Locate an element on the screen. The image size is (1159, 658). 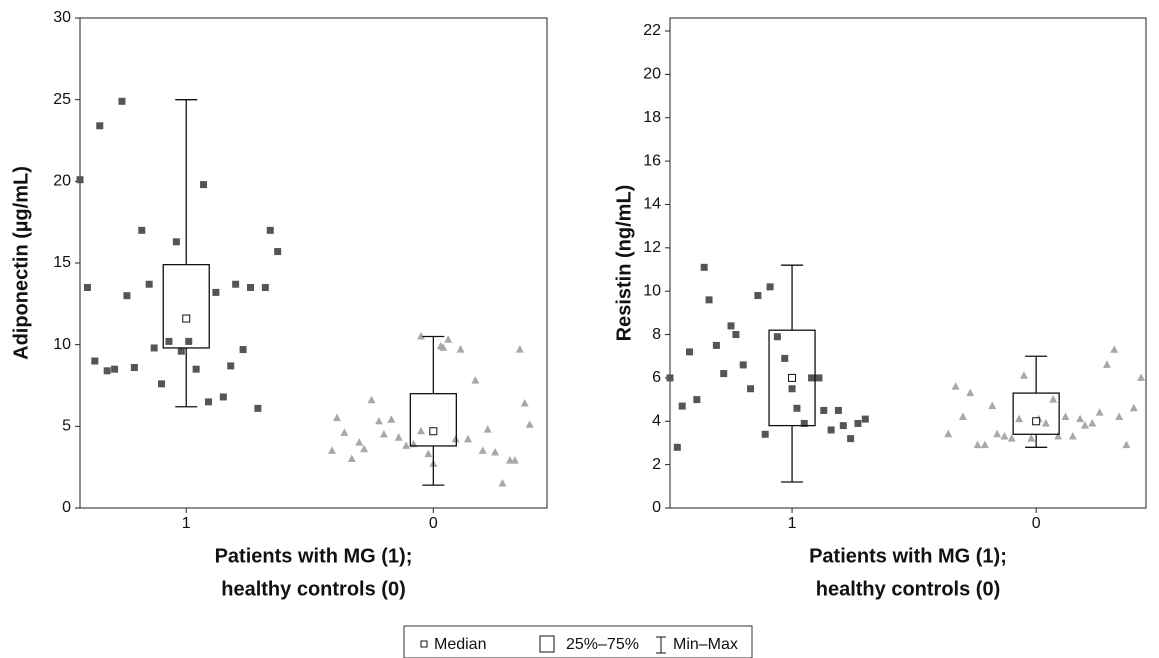
x-tick-label: 0 is located at coordinates (433, 523).